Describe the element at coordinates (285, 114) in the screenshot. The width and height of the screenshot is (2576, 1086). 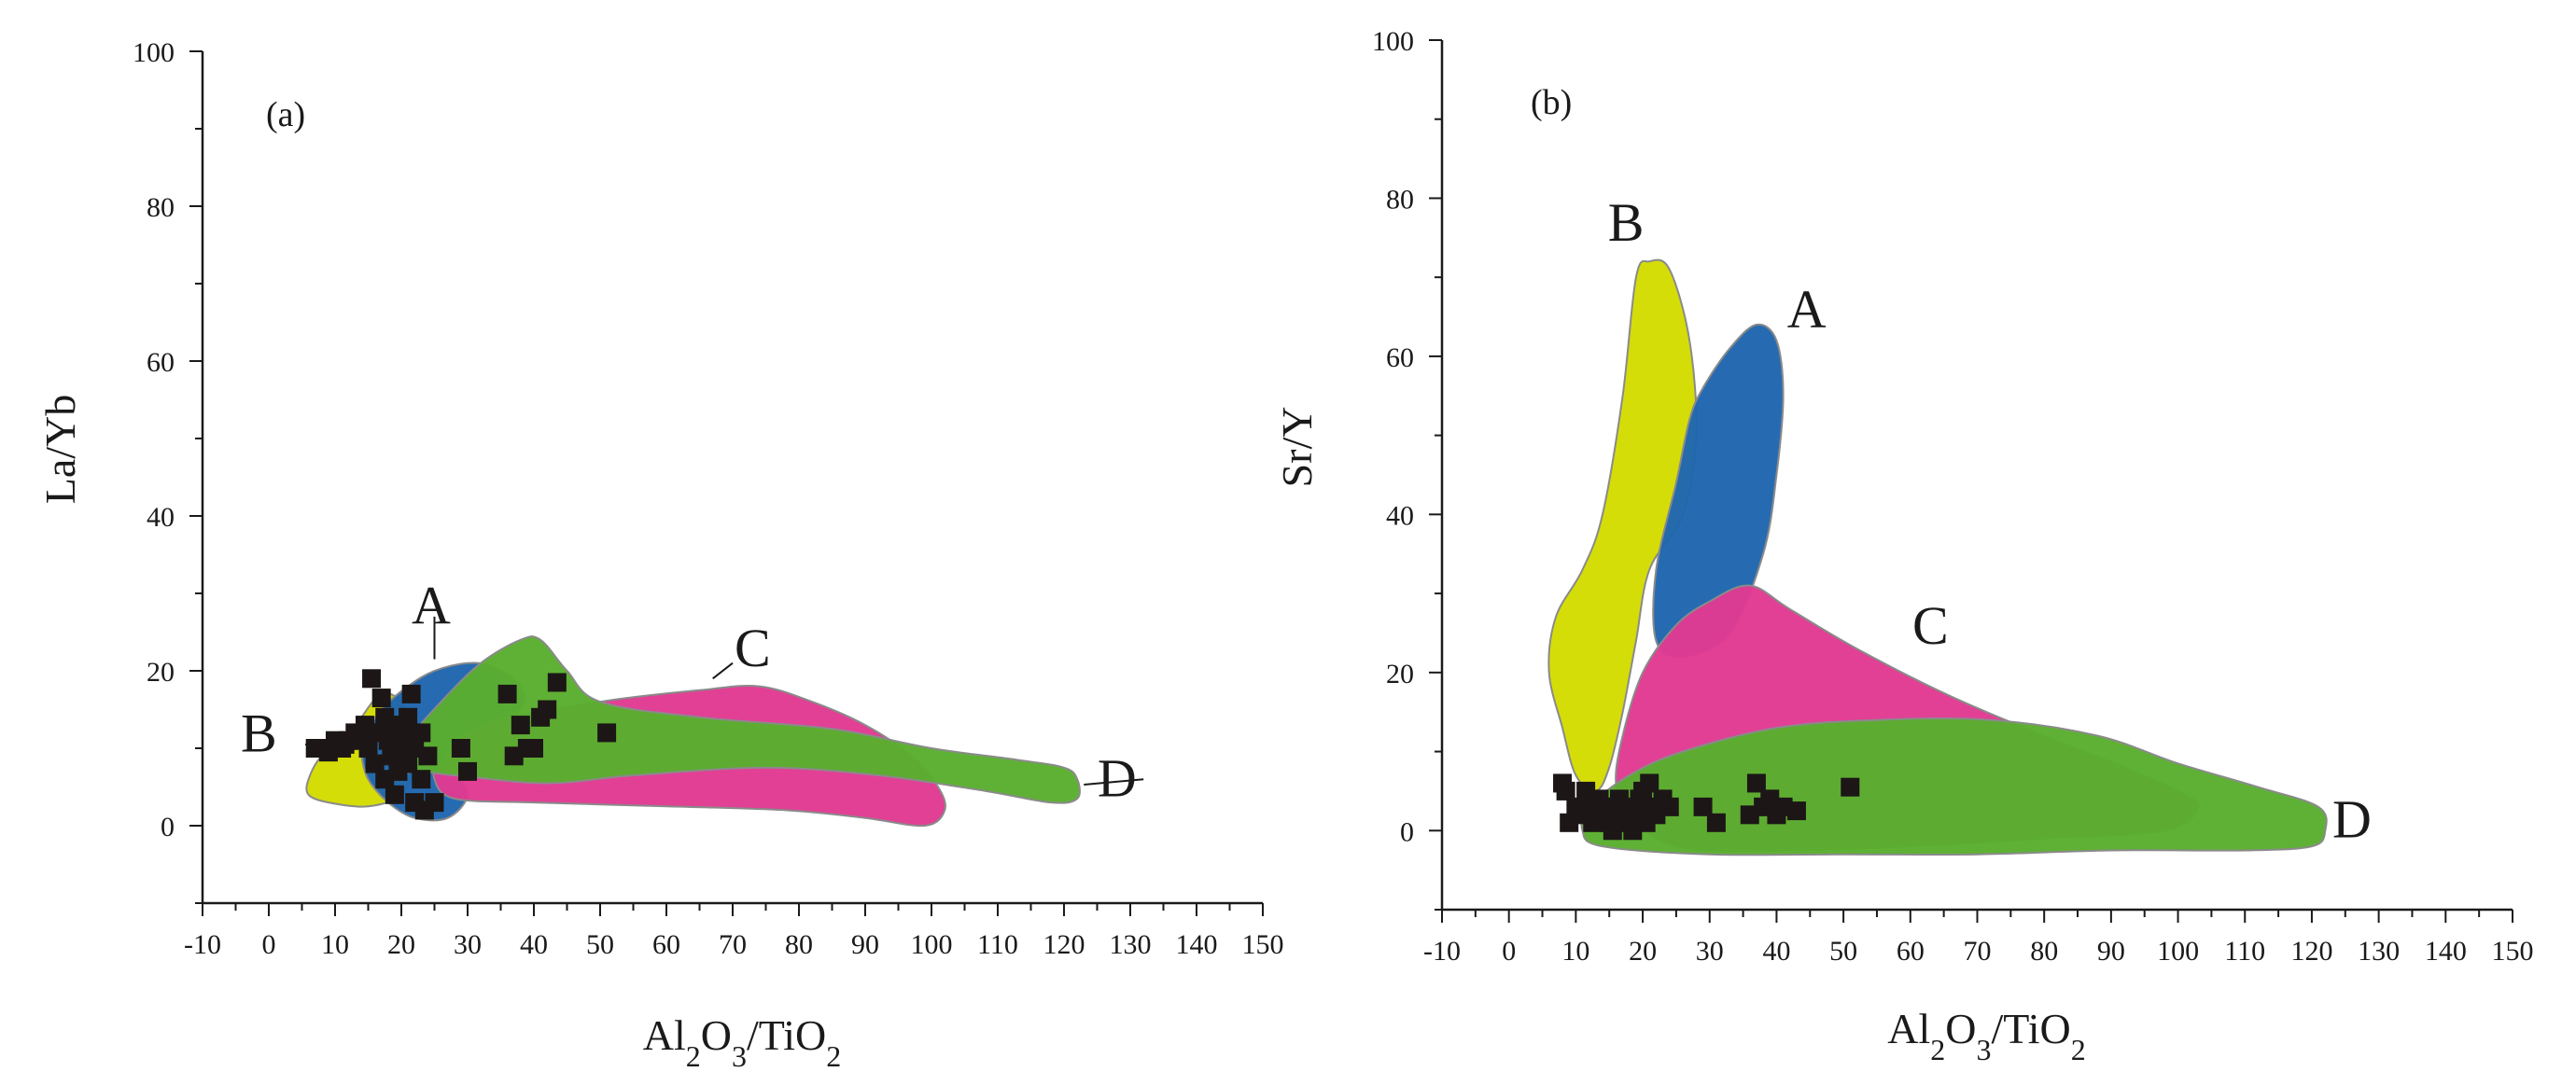
I see `panel-label: (a)` at that location.